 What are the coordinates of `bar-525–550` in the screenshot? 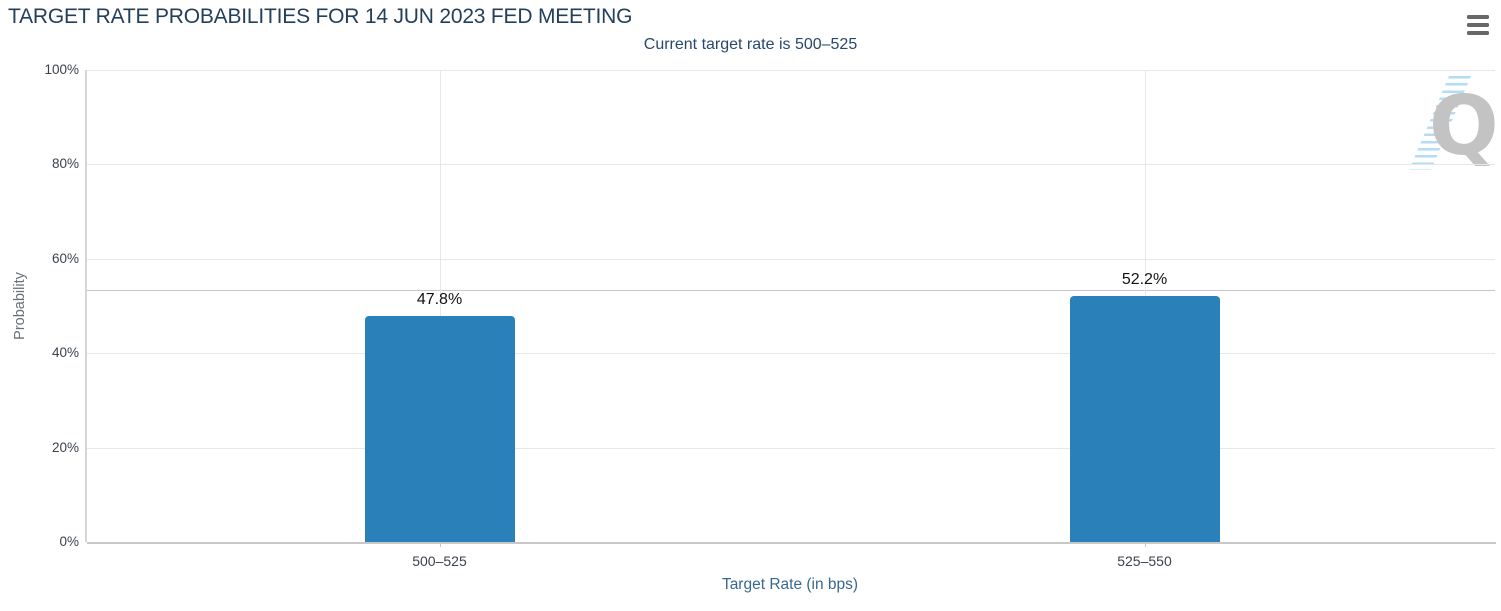 It's located at (1144, 418).